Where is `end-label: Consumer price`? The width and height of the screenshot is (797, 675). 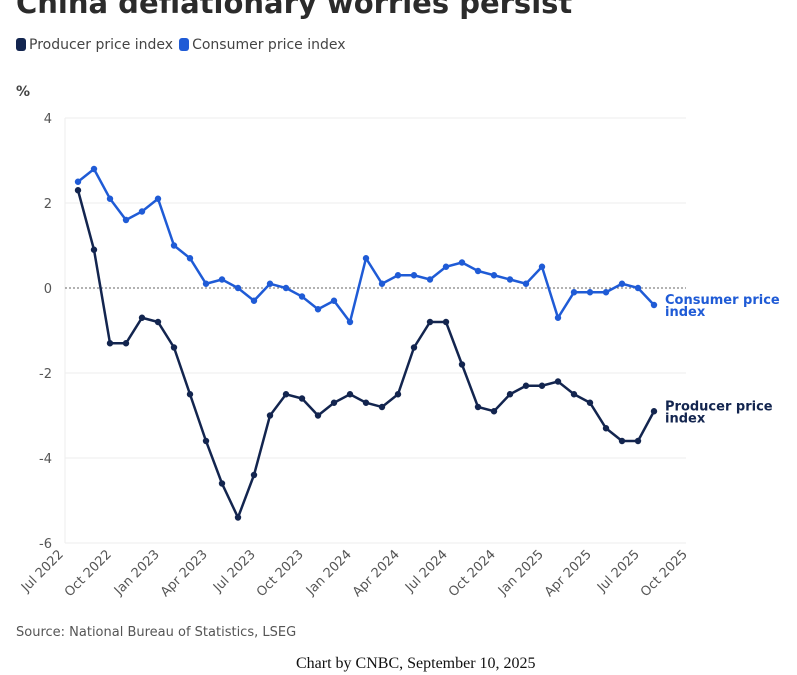 end-label: Consumer price is located at coordinates (722, 300).